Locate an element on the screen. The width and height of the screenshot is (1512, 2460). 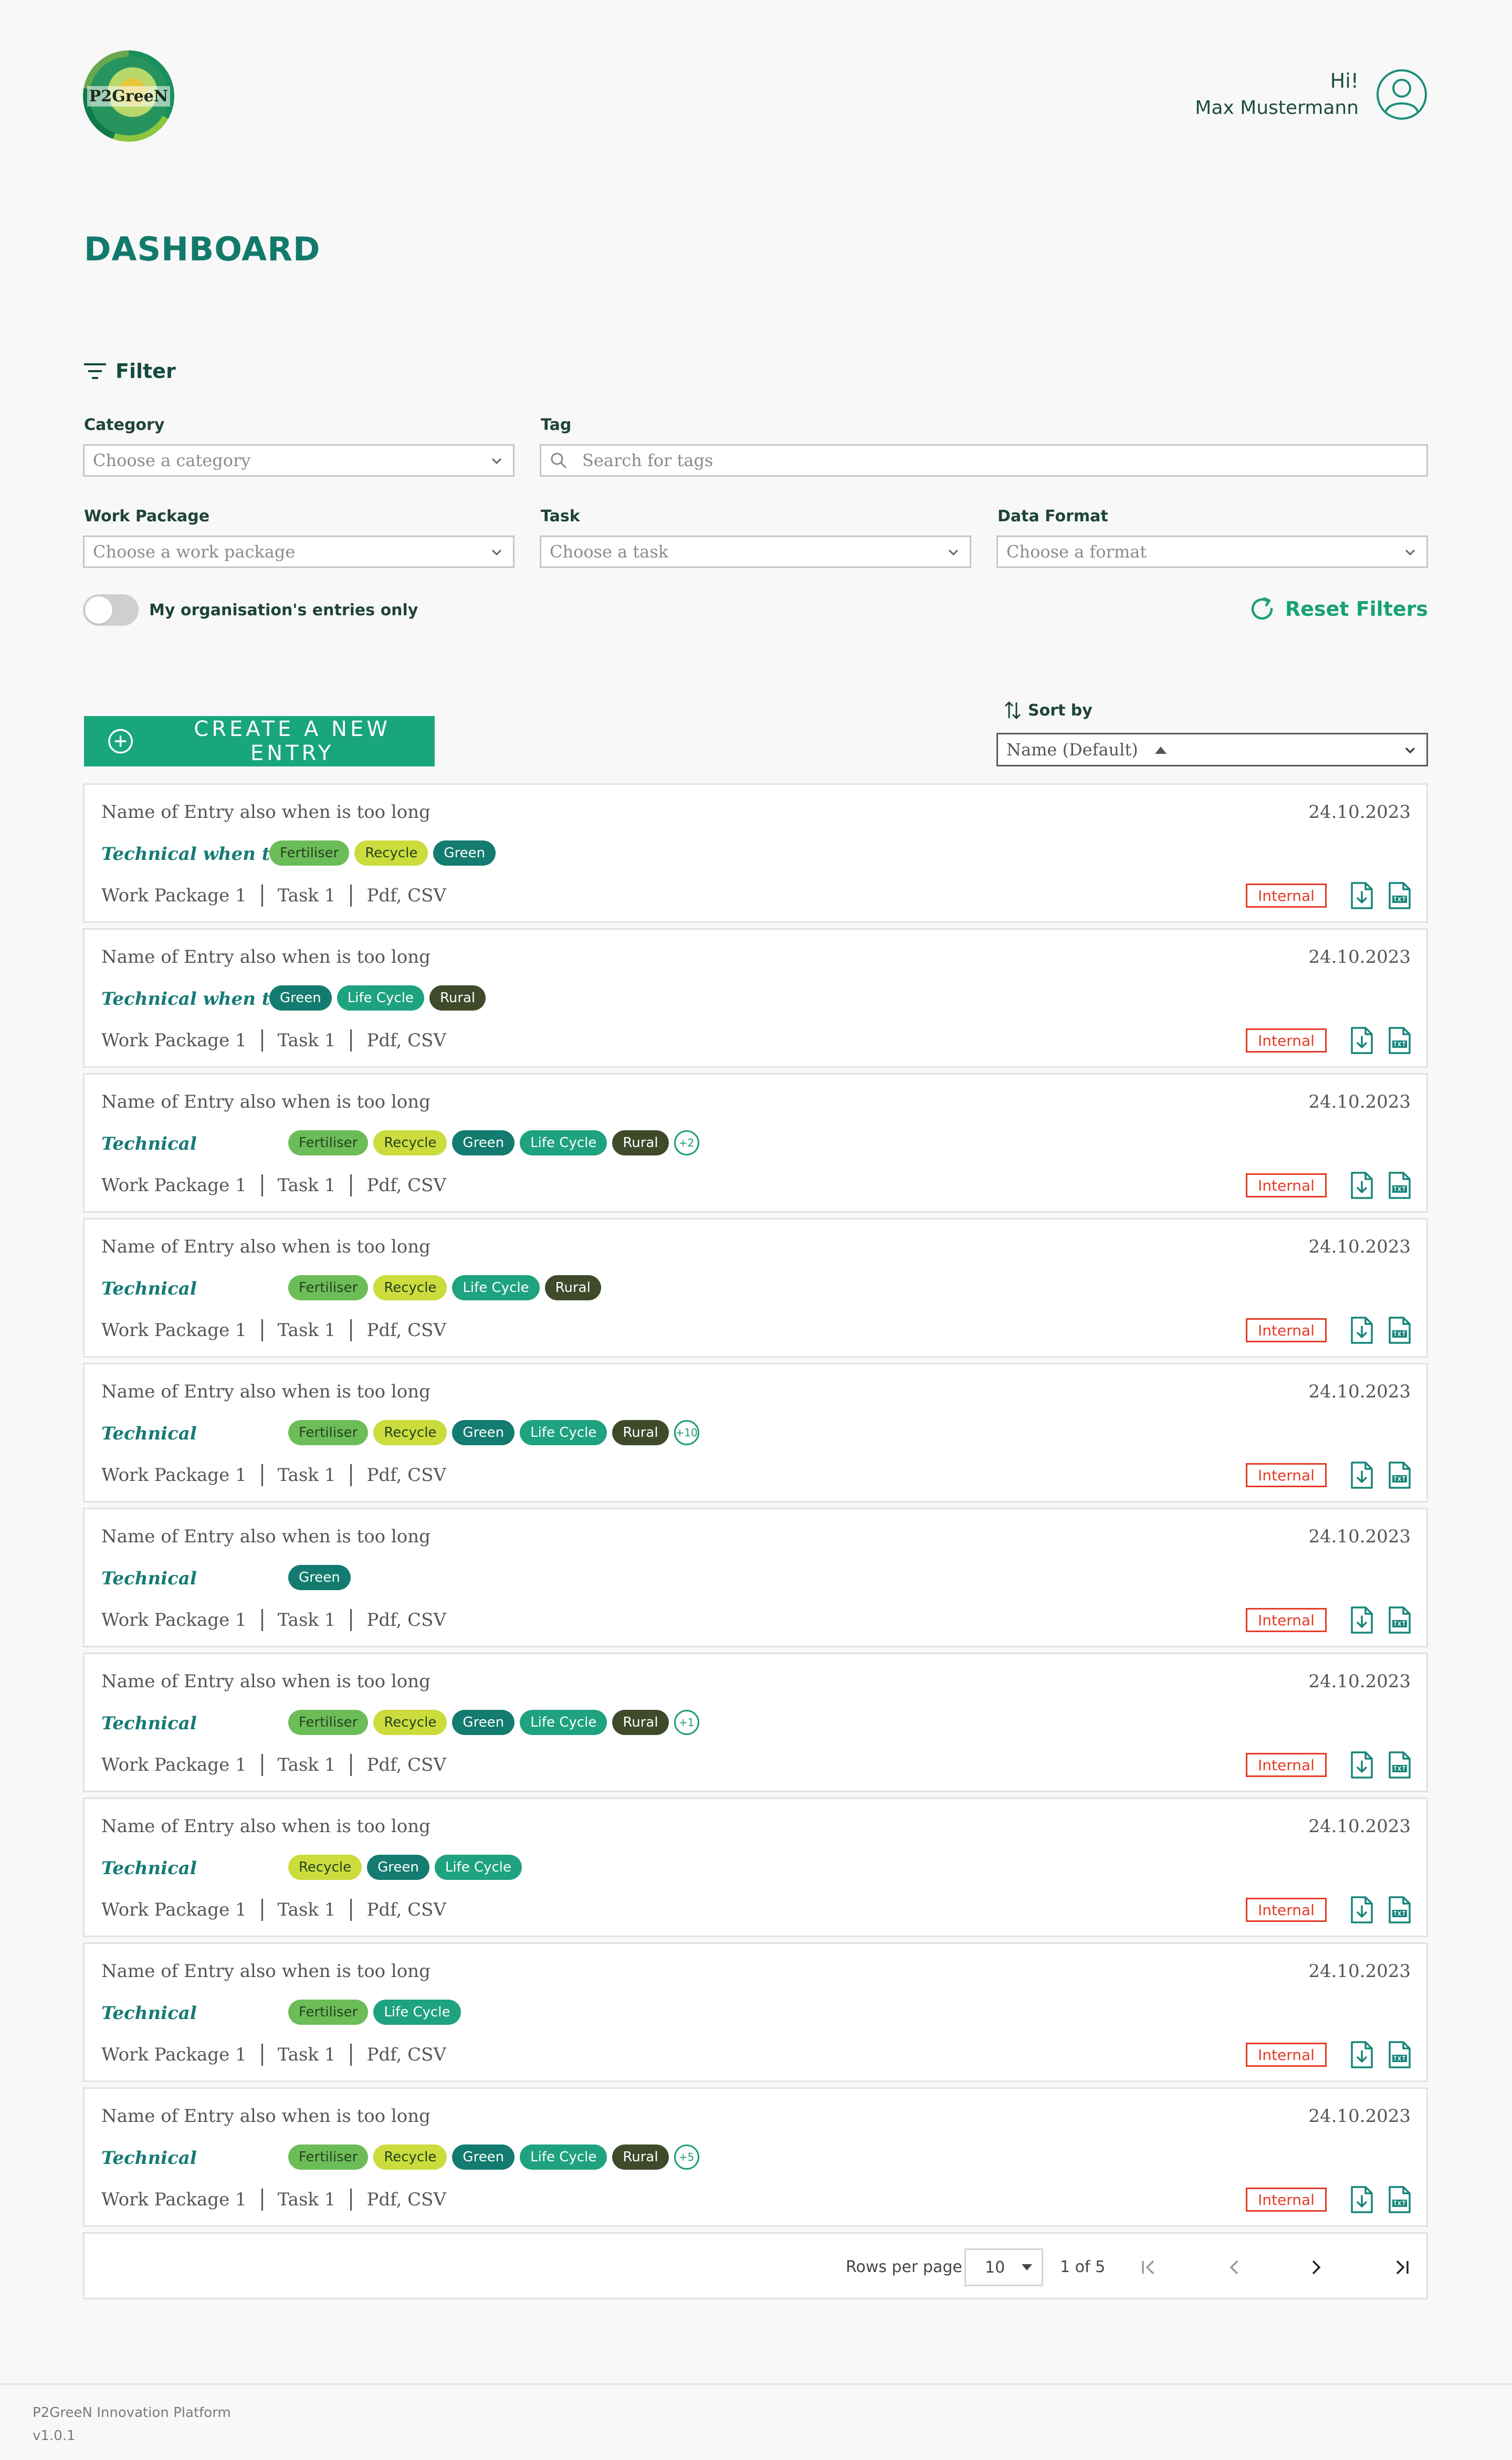
sort-select: Name (Default) is located at coordinates (1212, 749).